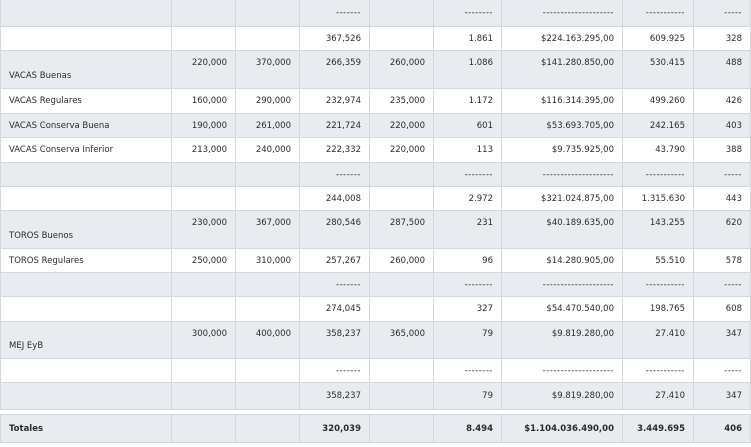 The image size is (751, 447). What do you see at coordinates (204, 230) in the screenshot?
I see `cell-min: 230,000` at bounding box center [204, 230].